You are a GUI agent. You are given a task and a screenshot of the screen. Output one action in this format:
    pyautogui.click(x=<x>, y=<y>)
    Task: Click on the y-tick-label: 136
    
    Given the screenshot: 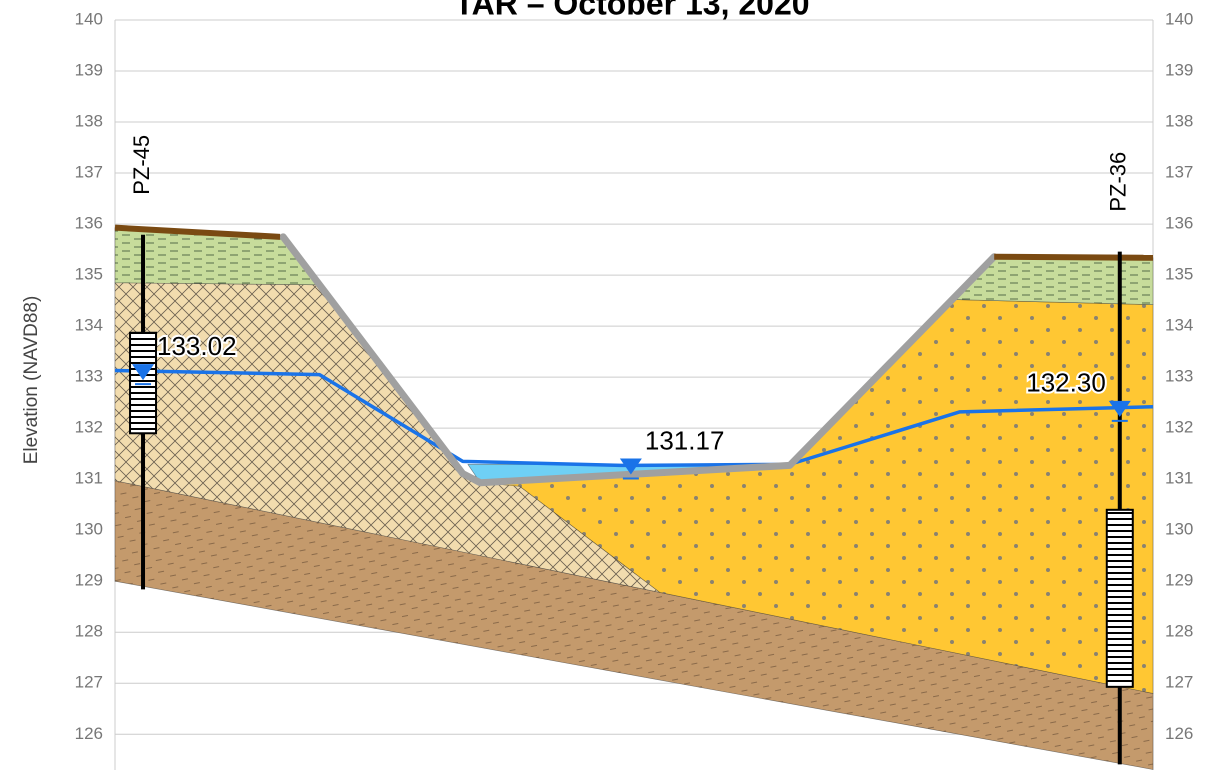 What is the action you would take?
    pyautogui.click(x=89, y=223)
    